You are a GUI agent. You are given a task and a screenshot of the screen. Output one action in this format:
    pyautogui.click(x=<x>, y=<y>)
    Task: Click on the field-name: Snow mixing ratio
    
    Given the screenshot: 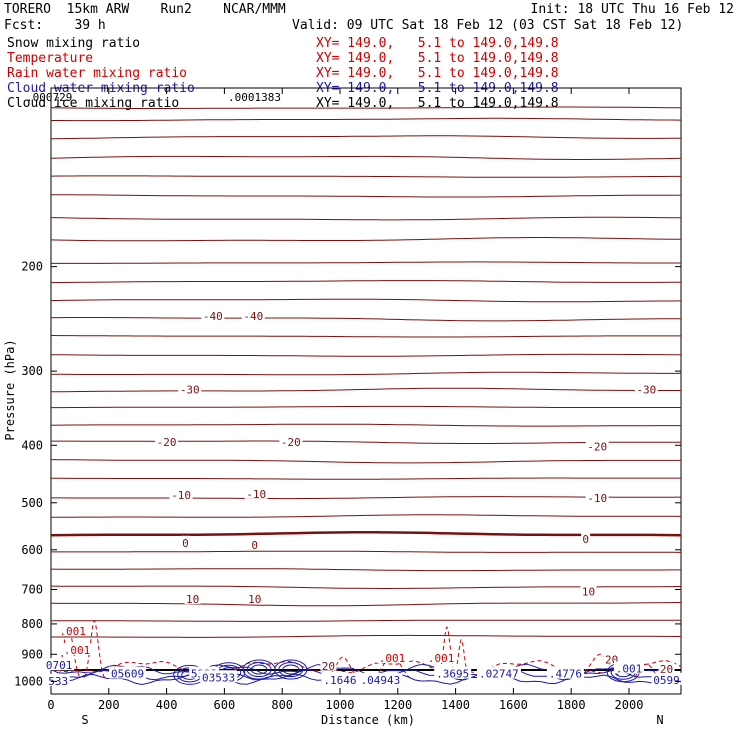 What is the action you would take?
    pyautogui.click(x=74, y=43)
    